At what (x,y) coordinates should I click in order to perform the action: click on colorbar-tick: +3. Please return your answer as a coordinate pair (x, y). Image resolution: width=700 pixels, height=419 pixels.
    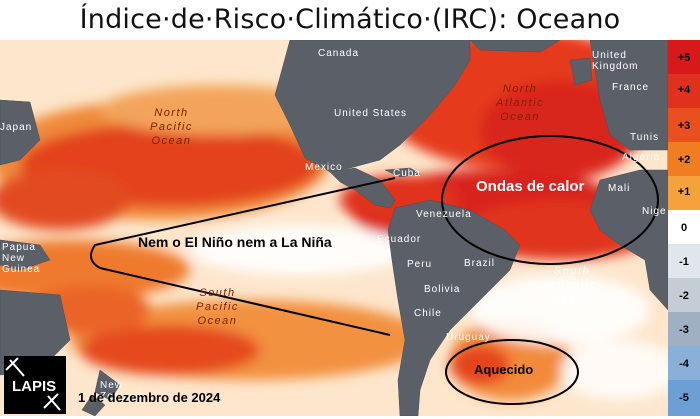
    Looking at the image, I should click on (684, 126).